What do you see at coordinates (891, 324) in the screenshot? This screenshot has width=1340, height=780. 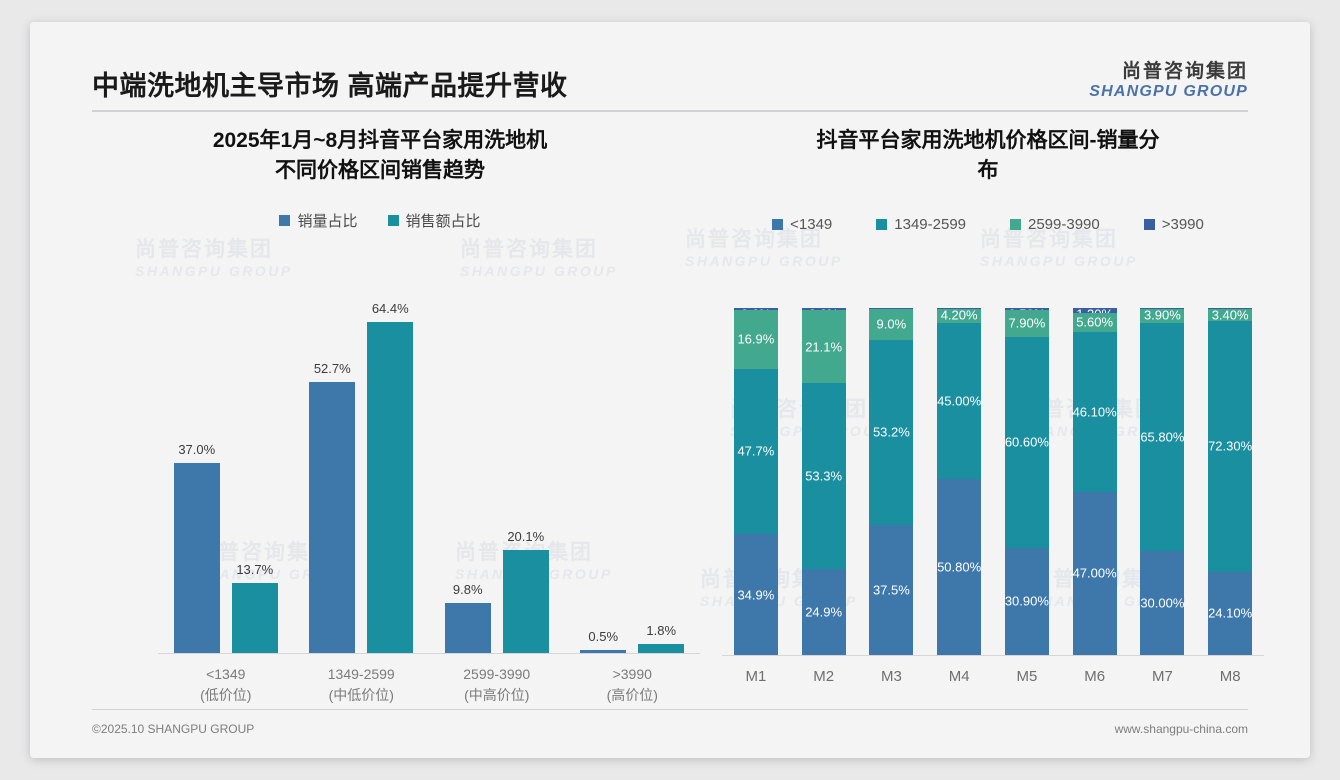 I see `stack-segment: 9.0%` at bounding box center [891, 324].